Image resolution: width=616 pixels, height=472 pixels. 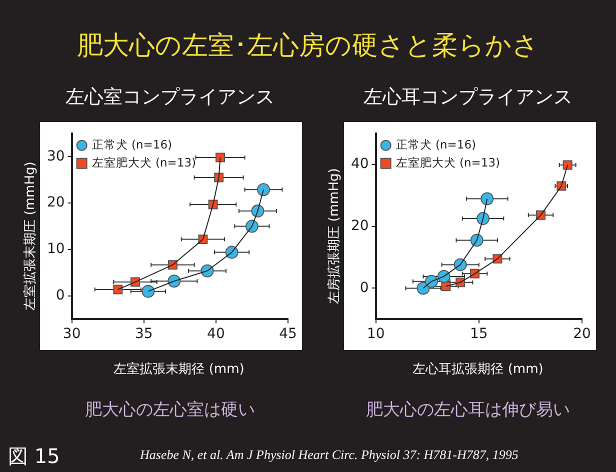 I want to click on y-tick-label: 40, so click(x=359, y=164).